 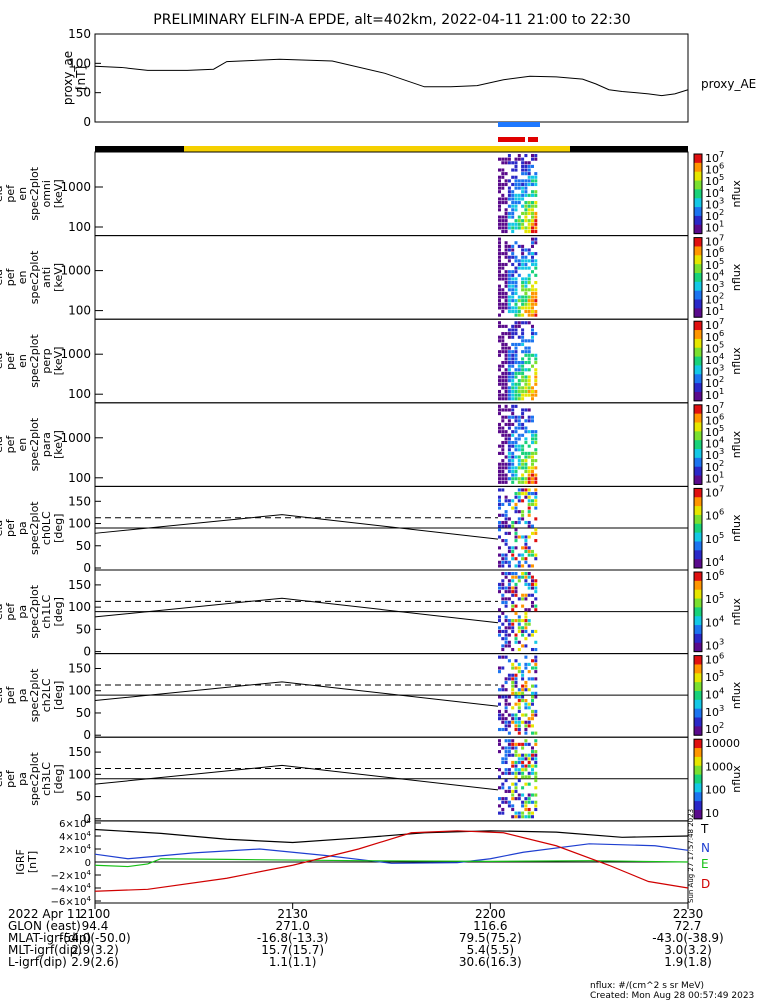 I want to click on footer-row-value: 30.6(16.3), so click(x=490, y=962).